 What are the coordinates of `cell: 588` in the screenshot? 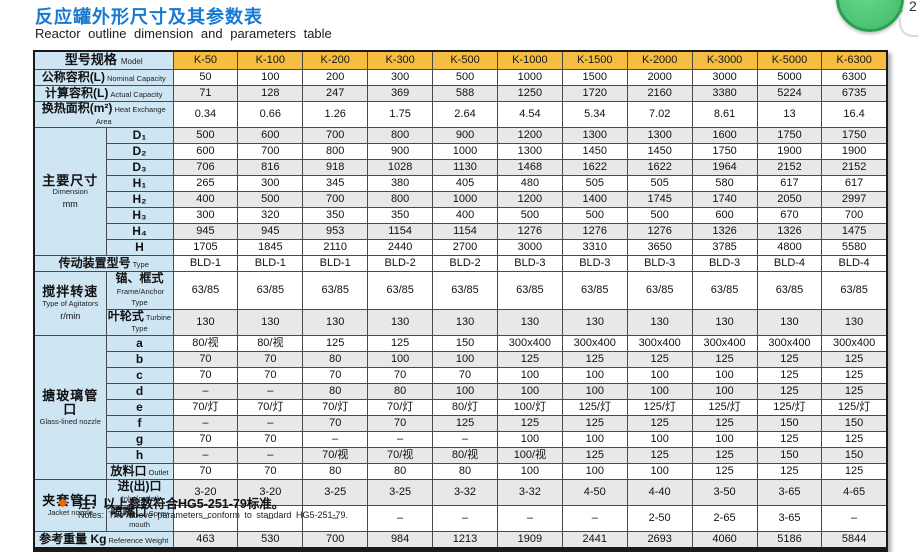 It's located at (465, 93).